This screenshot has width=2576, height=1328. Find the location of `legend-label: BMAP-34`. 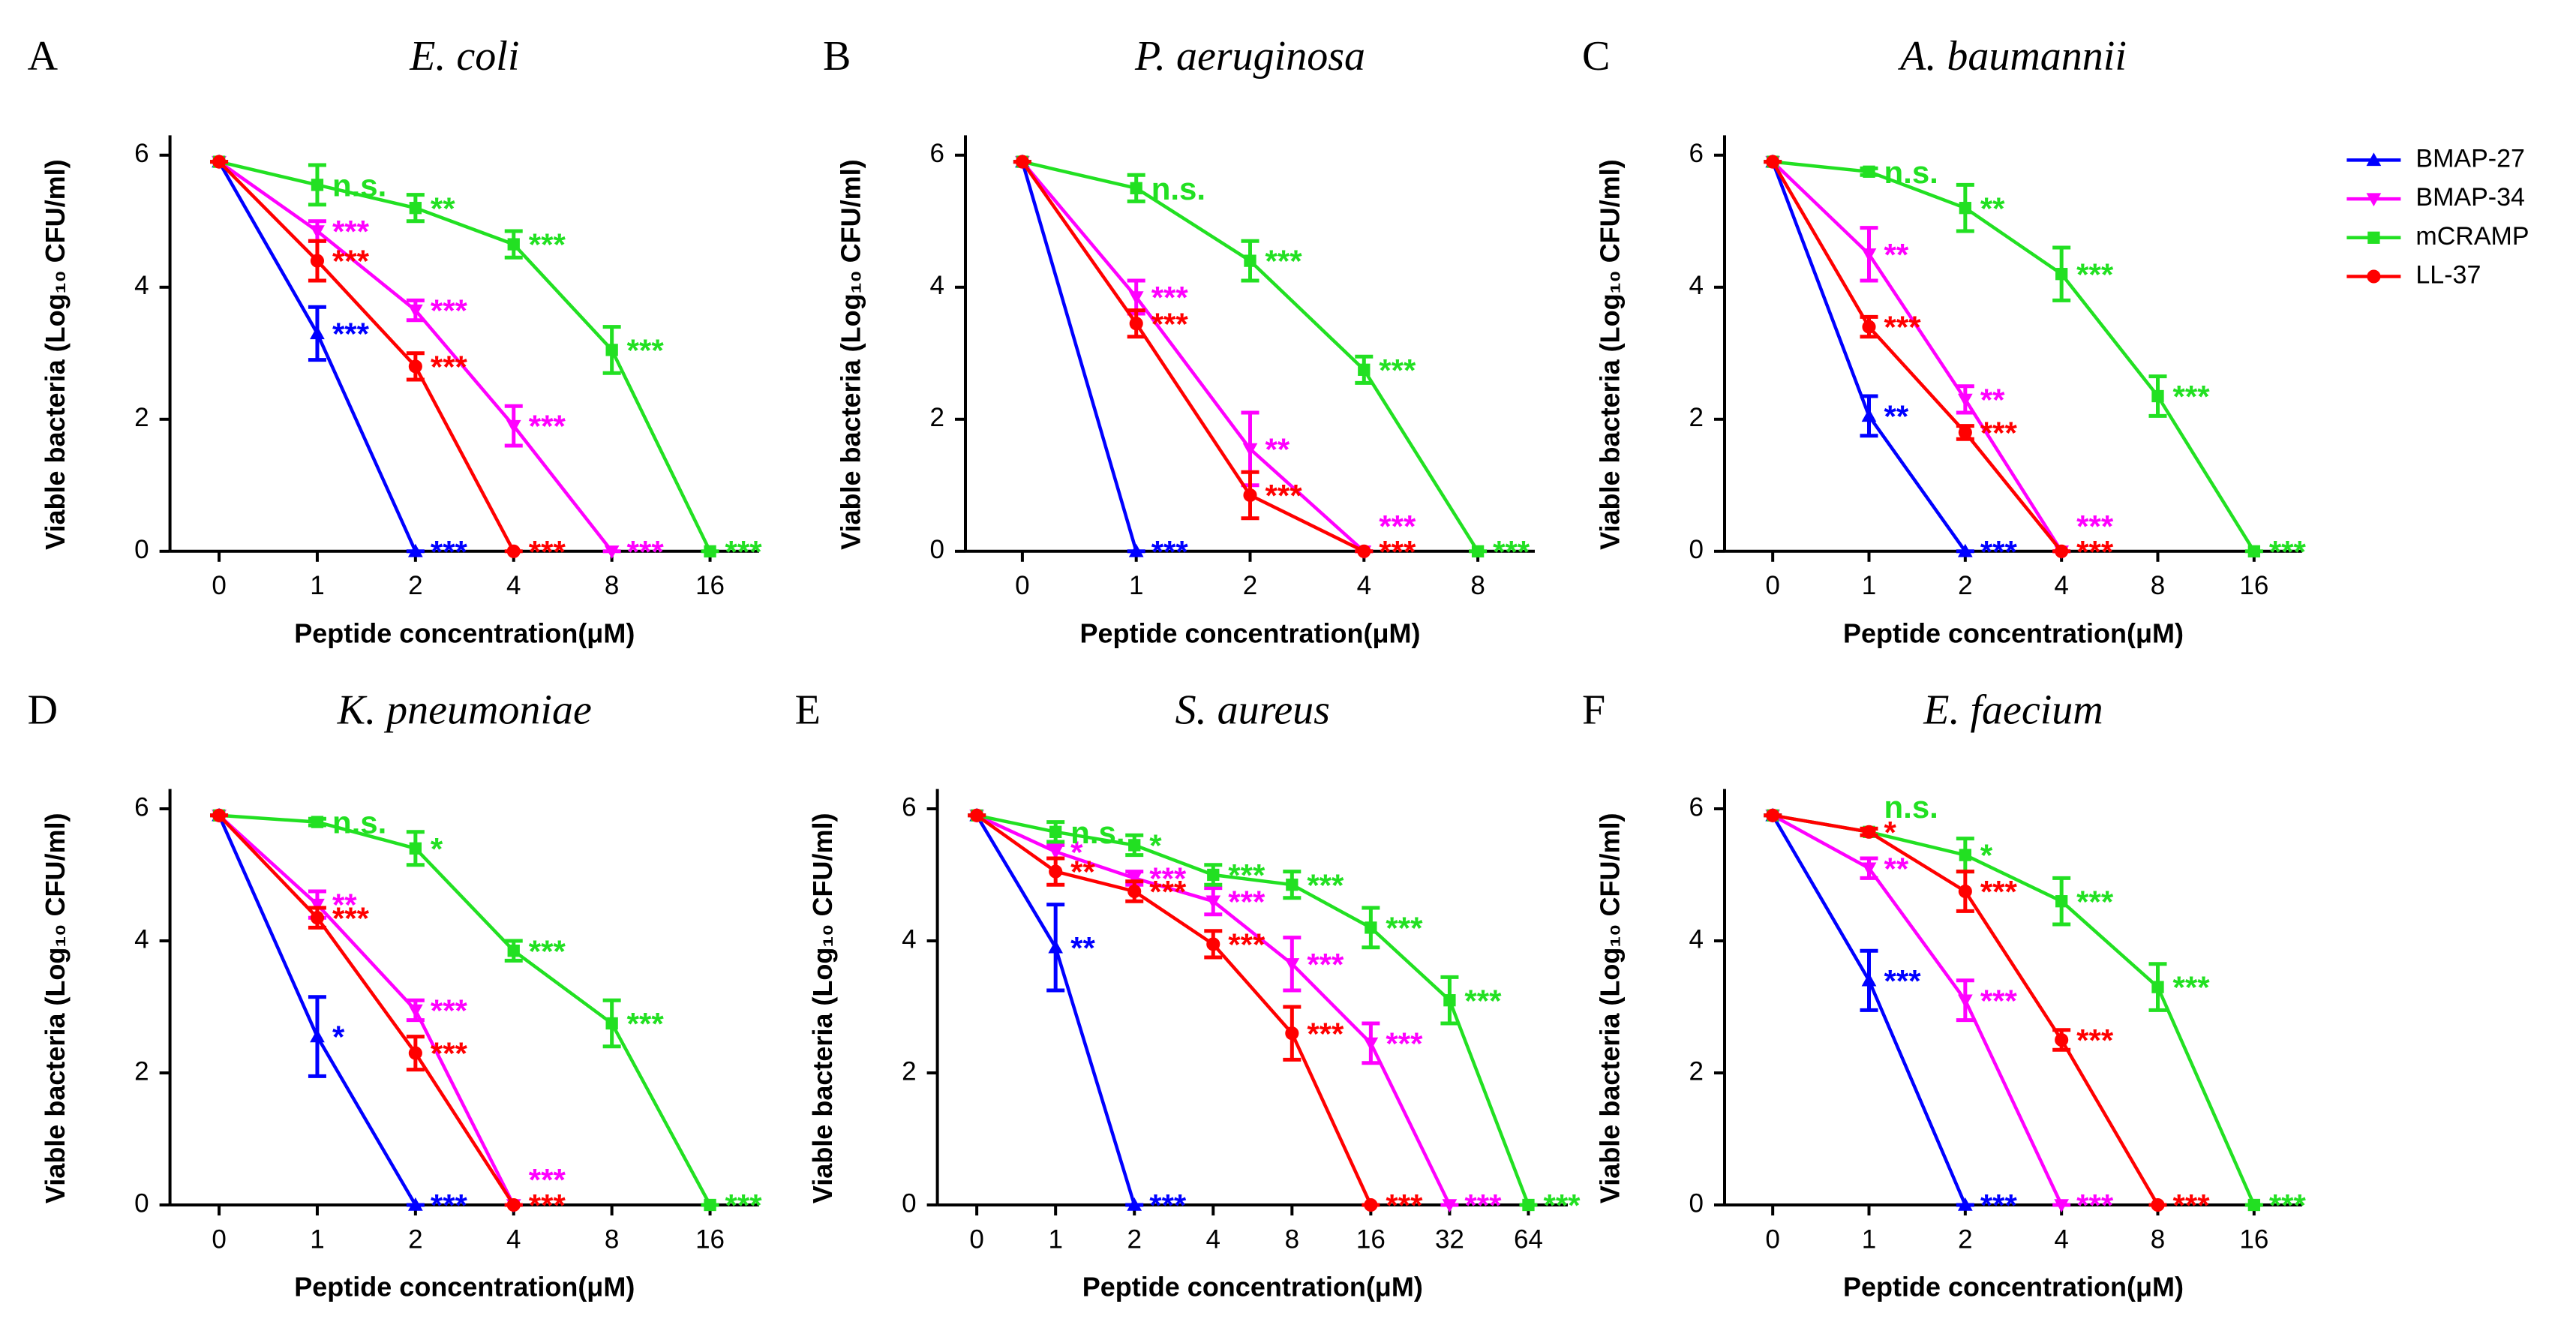

legend-label: BMAP-34 is located at coordinates (2470, 197).